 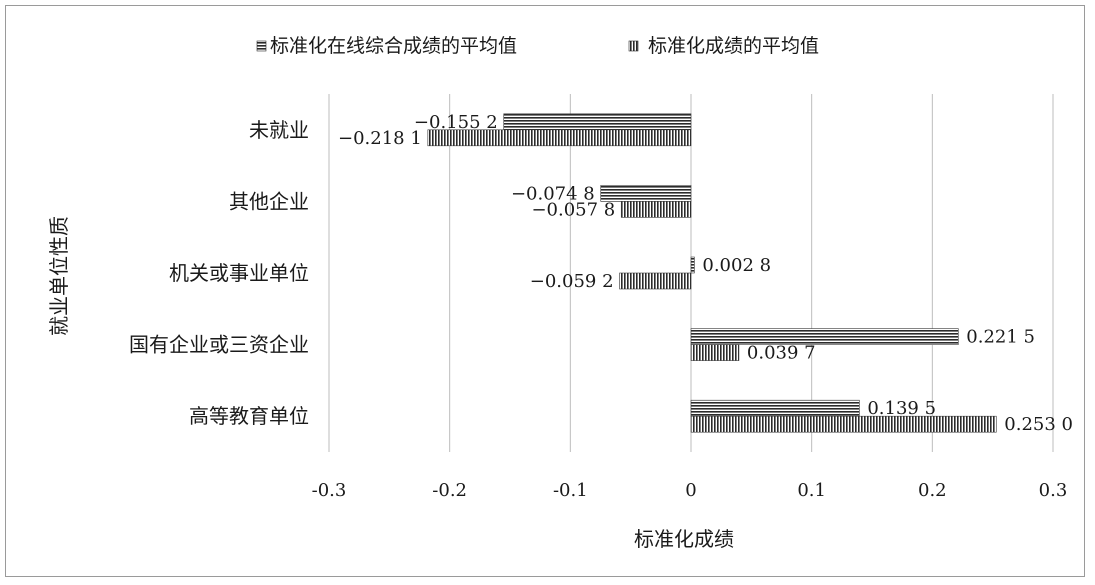 What do you see at coordinates (733, 46) in the screenshot?
I see `legend-label-series-2: 标准化成绩的平均值` at bounding box center [733, 46].